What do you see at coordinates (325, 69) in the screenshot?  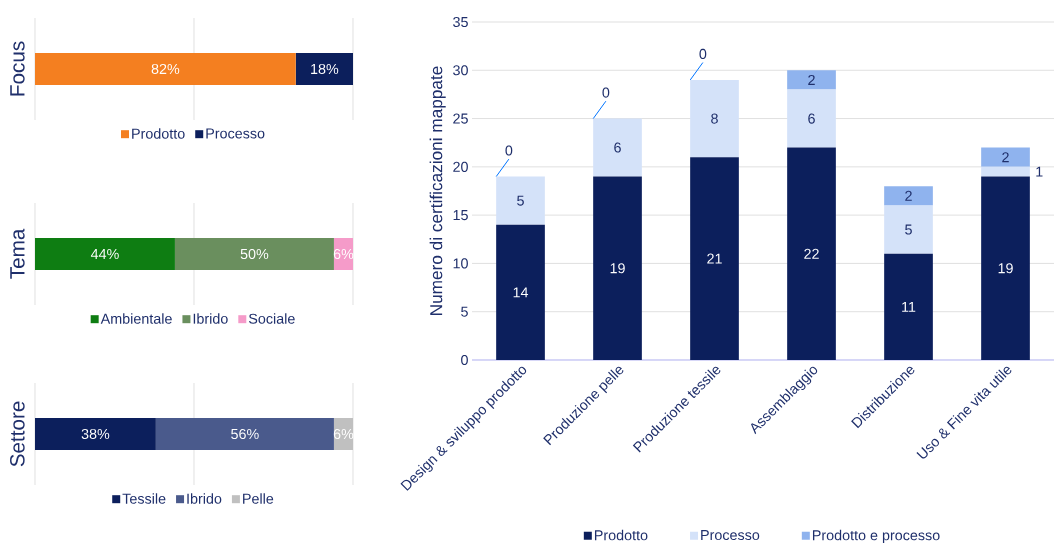 I see `data-label: 18%` at bounding box center [325, 69].